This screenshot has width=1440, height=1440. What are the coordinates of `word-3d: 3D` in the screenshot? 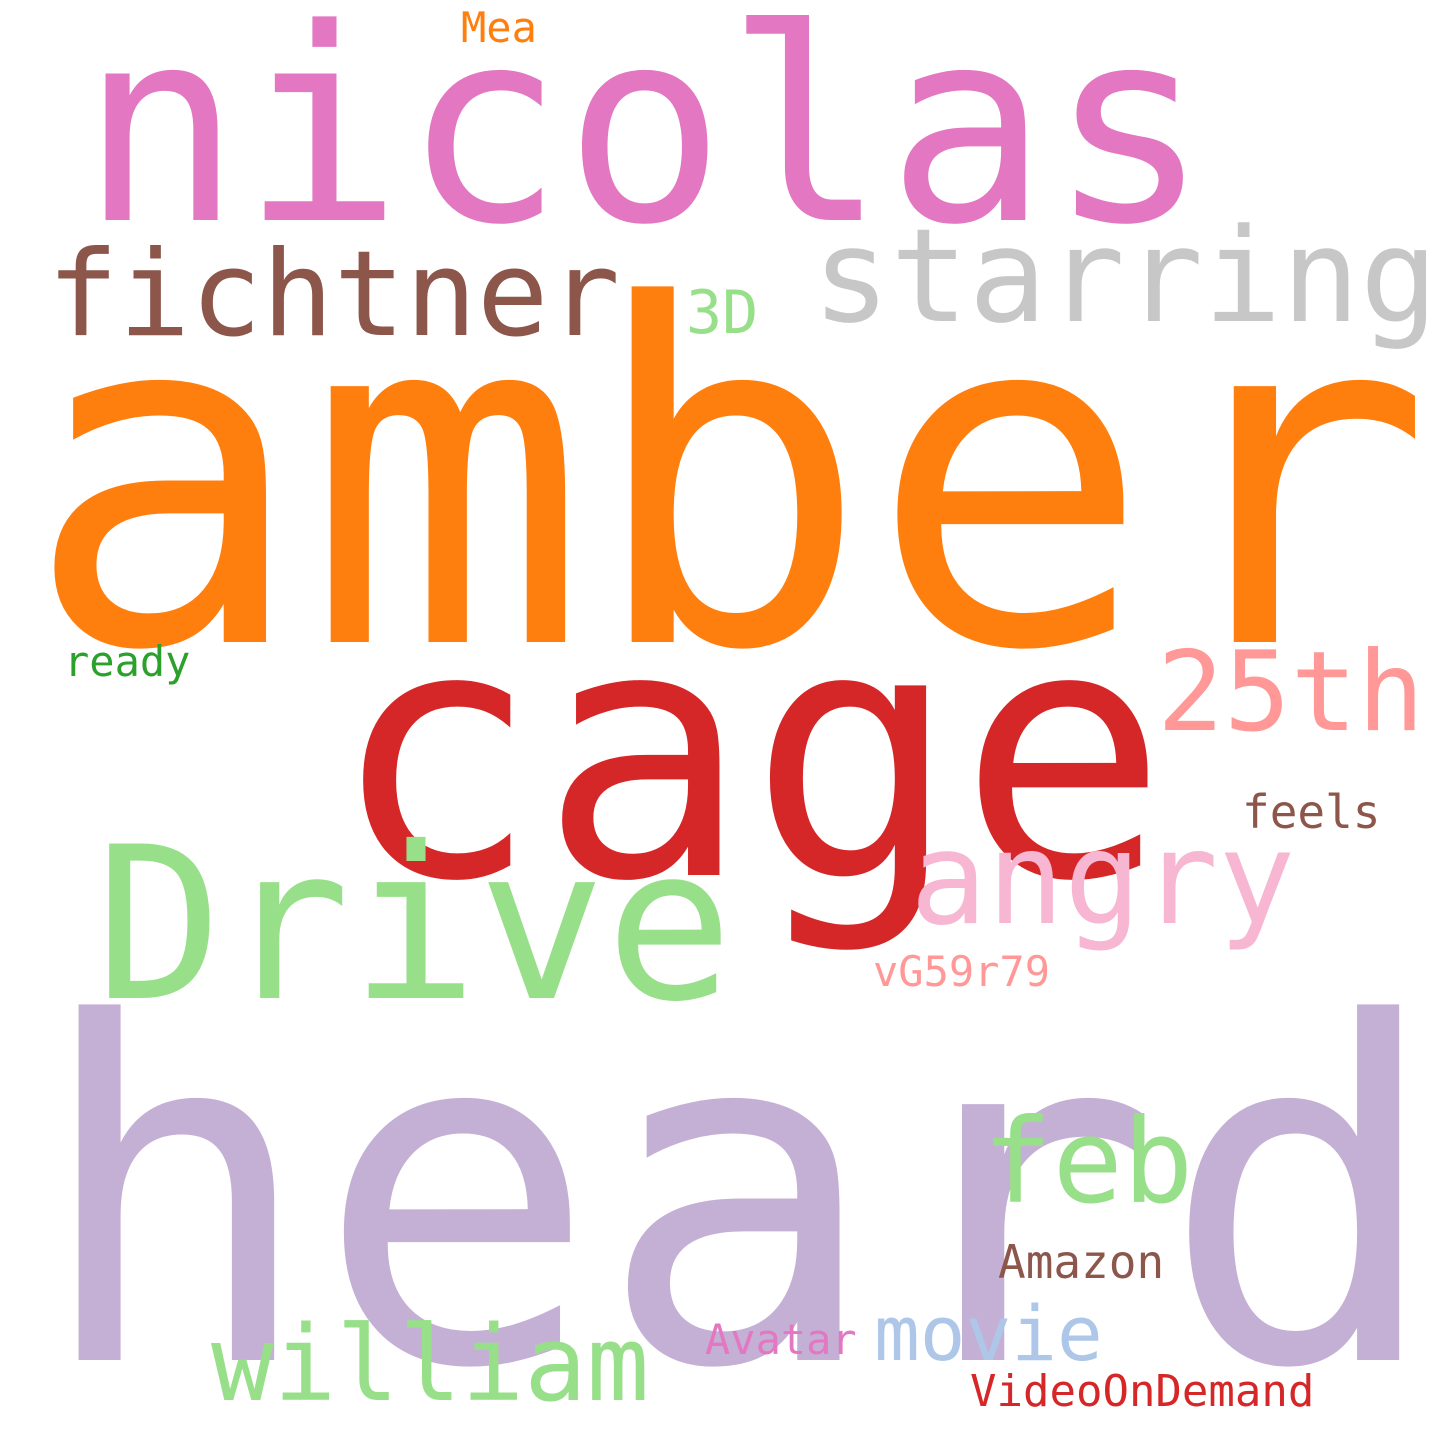 It's located at (722, 313).